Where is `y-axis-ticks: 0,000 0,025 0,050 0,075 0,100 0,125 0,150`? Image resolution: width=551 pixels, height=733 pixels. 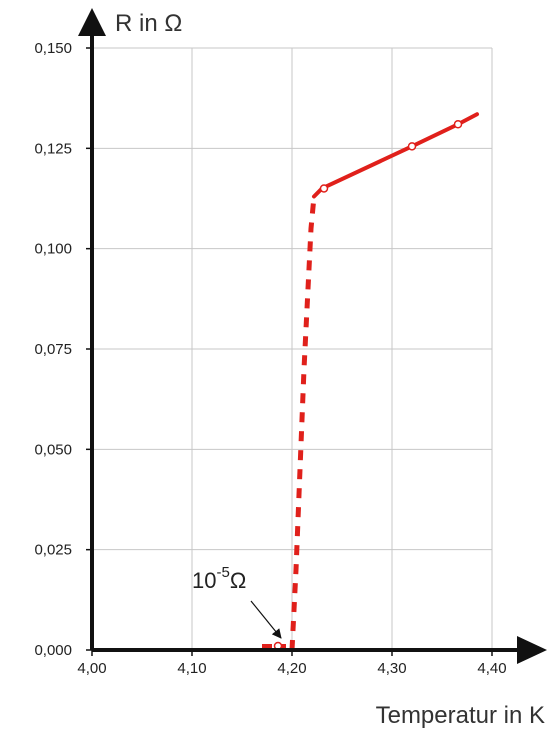 y-axis-ticks: 0,000 0,025 0,050 0,075 0,100 0,125 0,150 is located at coordinates (63, 349).